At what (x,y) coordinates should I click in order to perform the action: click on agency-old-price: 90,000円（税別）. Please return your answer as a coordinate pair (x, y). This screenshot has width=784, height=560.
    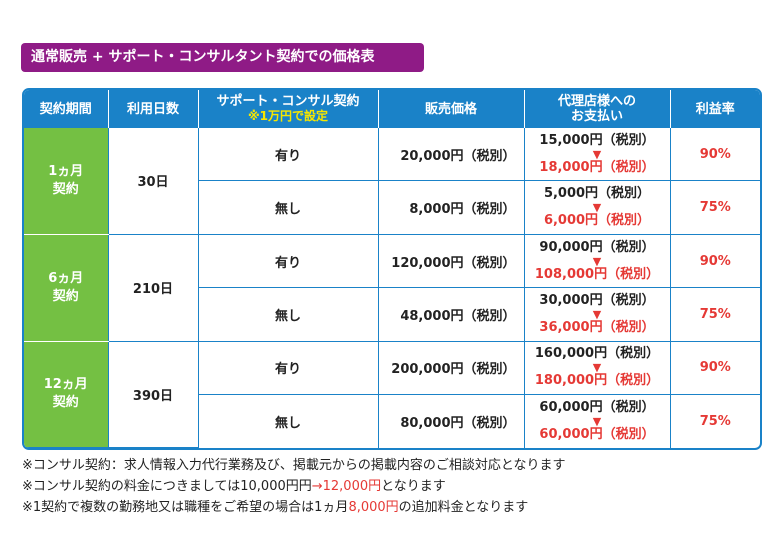
    Looking at the image, I should click on (597, 247).